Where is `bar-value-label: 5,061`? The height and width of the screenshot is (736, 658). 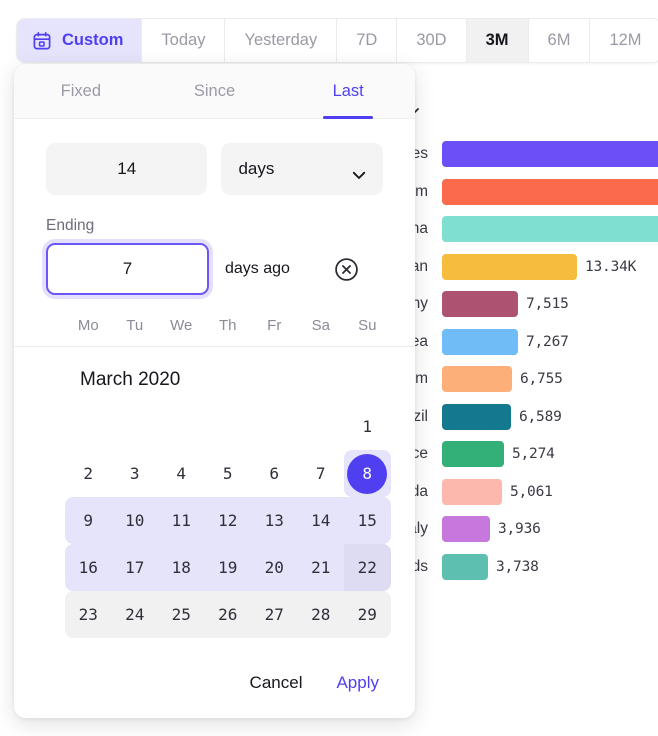
bar-value-label: 5,061 is located at coordinates (531, 491).